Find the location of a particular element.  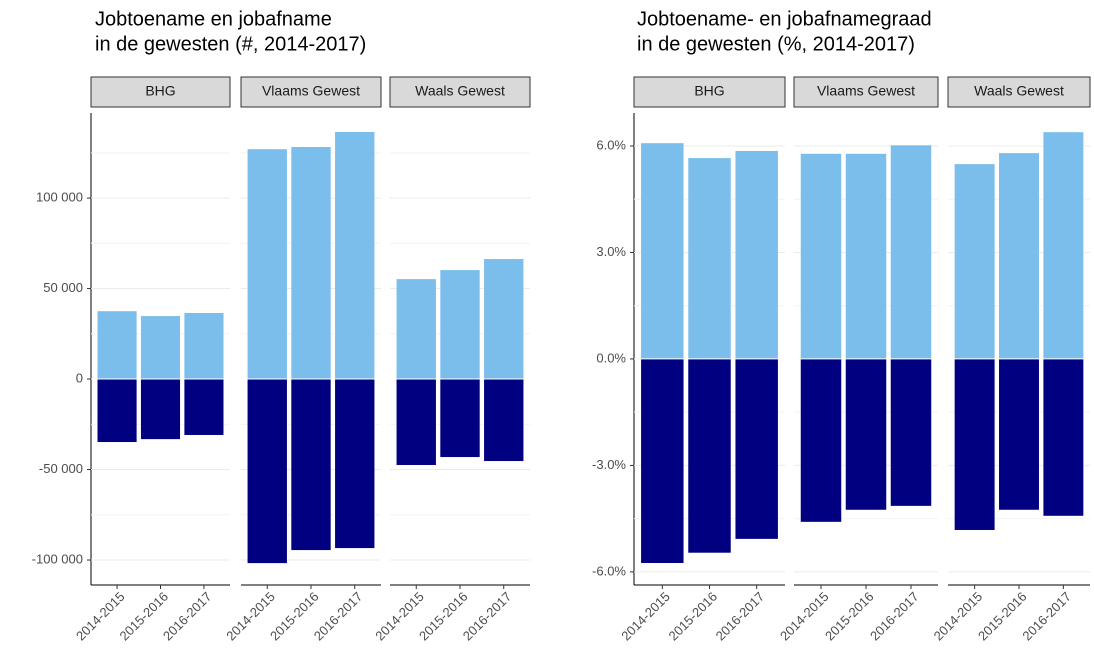

y-tick-label: 50 000 is located at coordinates (63, 287).